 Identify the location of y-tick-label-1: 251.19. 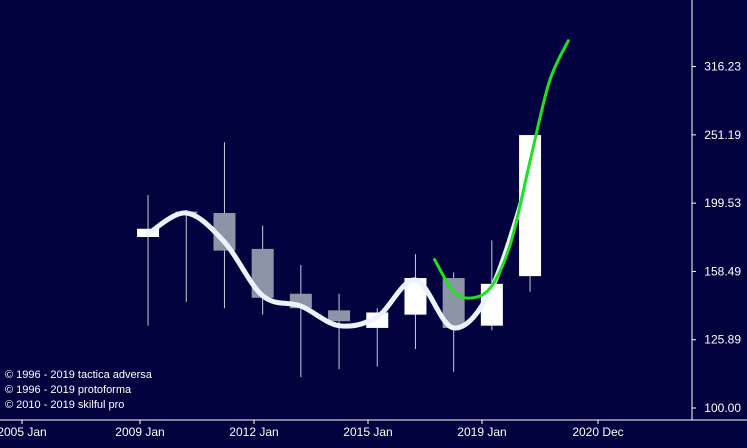
(722, 135).